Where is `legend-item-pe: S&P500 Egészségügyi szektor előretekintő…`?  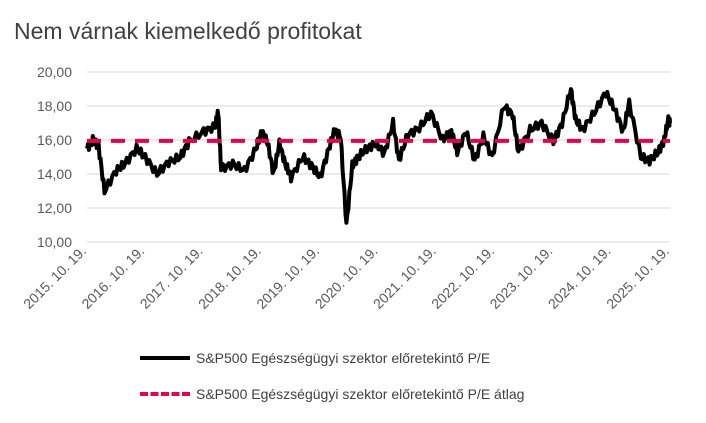 legend-item-pe: S&P500 Egészségügyi szektor előretekintő… is located at coordinates (315, 358).